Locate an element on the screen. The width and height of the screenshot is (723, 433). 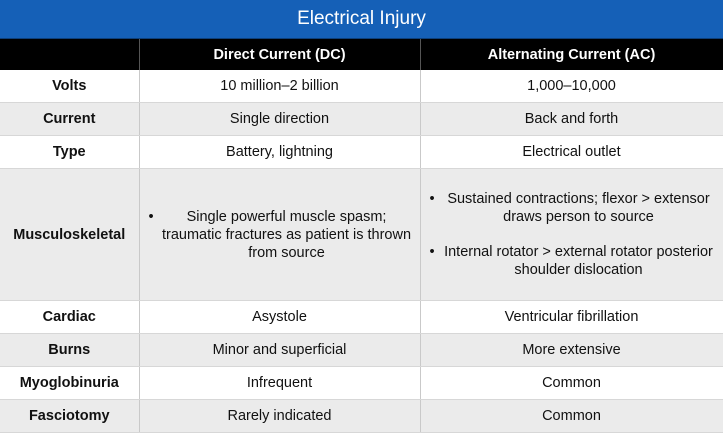
row-label: Current is located at coordinates (70, 119).